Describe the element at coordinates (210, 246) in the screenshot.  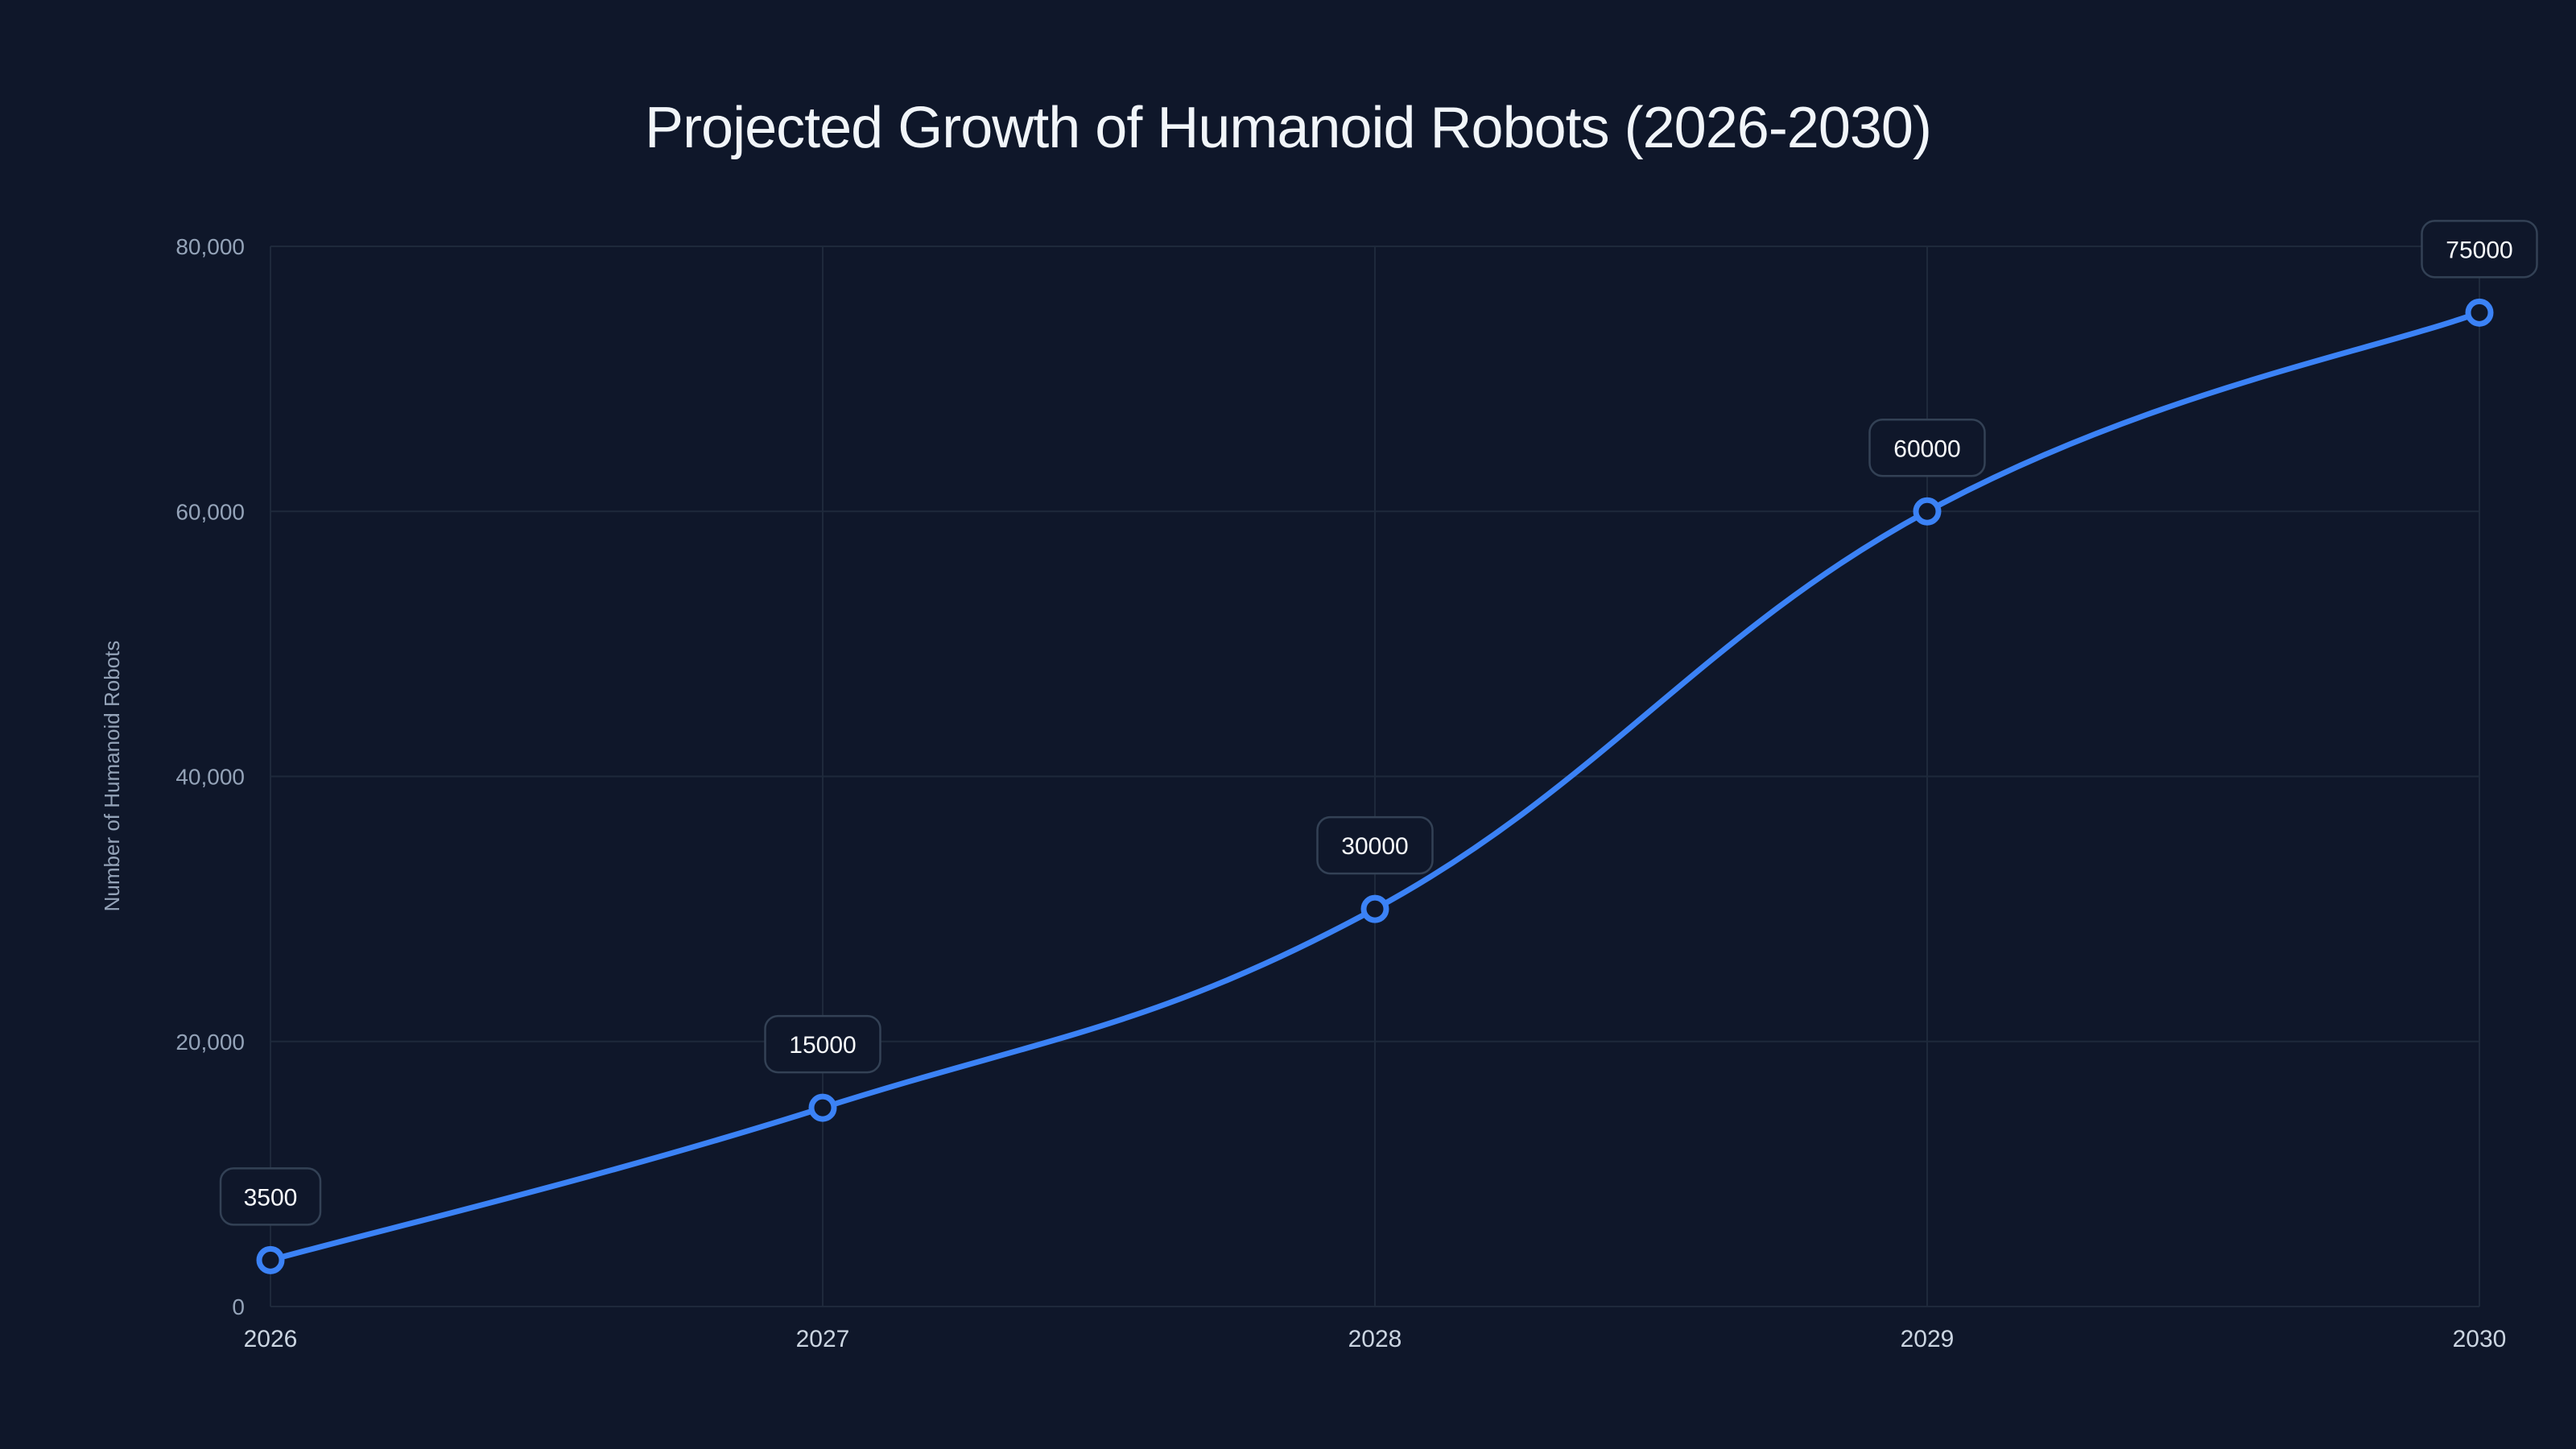
I see `y-tick-label: 80,000` at that location.